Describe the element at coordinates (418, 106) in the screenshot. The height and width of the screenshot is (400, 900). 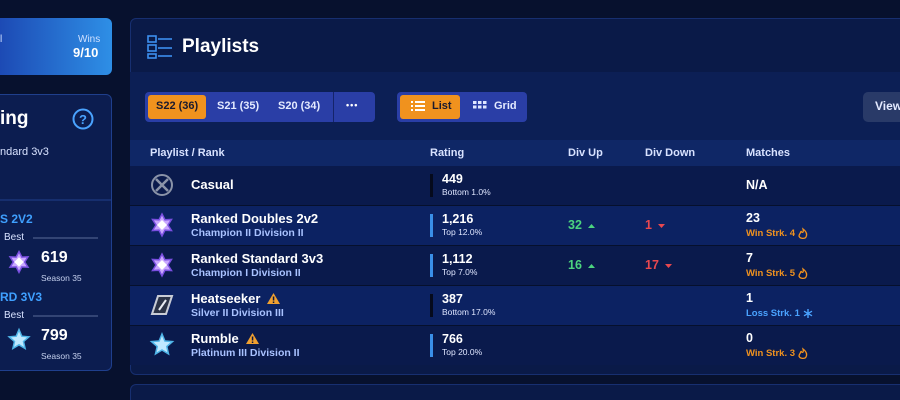
I see `list-icon` at that location.